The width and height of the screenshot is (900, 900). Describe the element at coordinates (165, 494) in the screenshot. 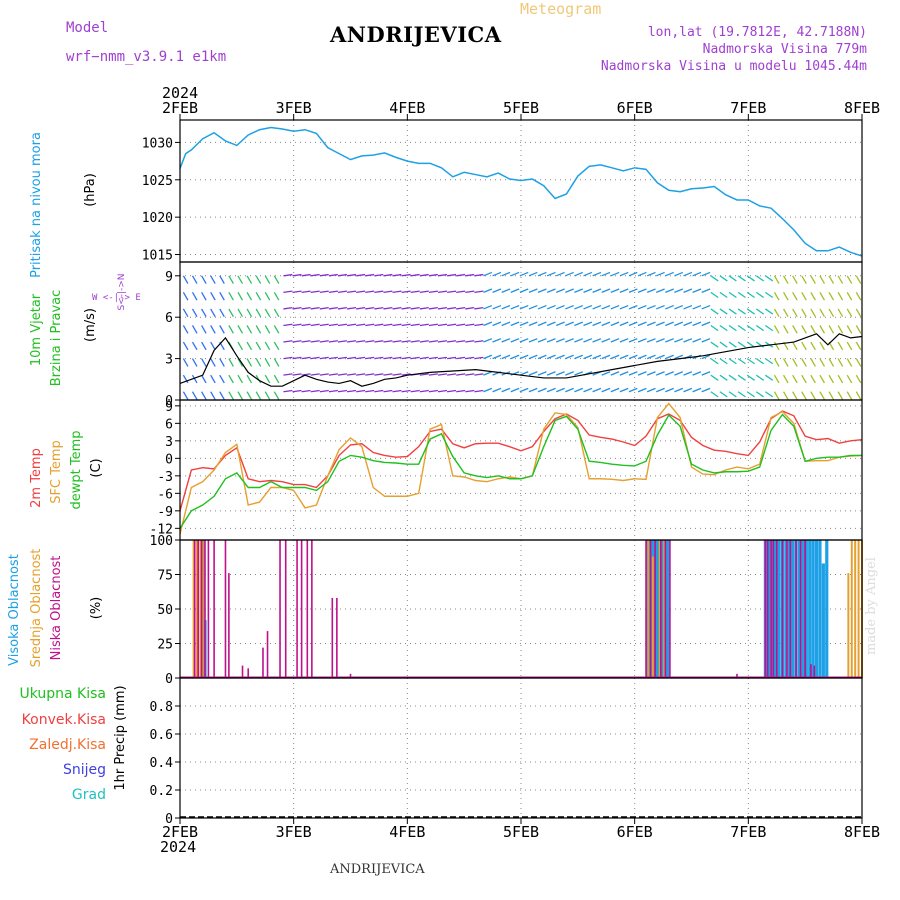

I see `temperature-ytick-label: -6` at that location.